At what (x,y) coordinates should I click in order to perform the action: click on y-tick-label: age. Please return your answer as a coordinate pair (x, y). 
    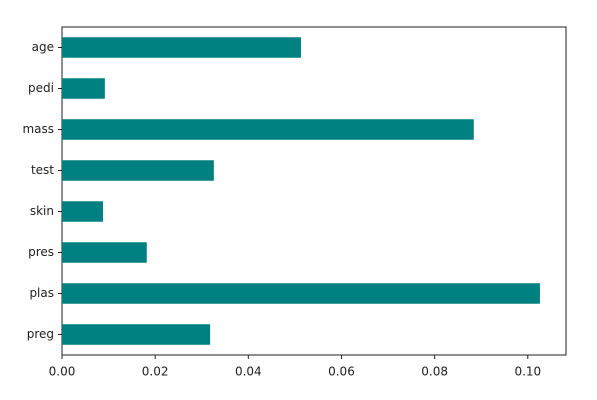
    Looking at the image, I should click on (43, 47).